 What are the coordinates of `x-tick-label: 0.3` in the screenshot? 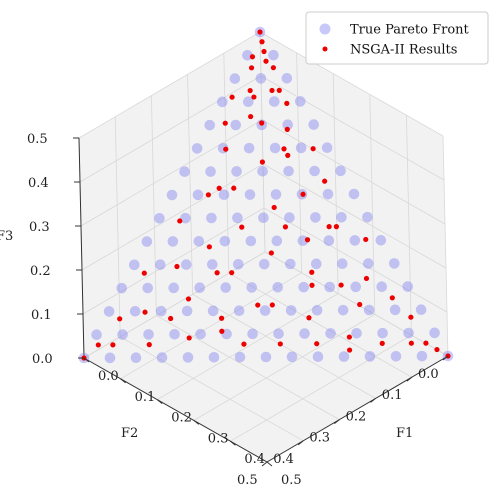 It's located at (218, 438).